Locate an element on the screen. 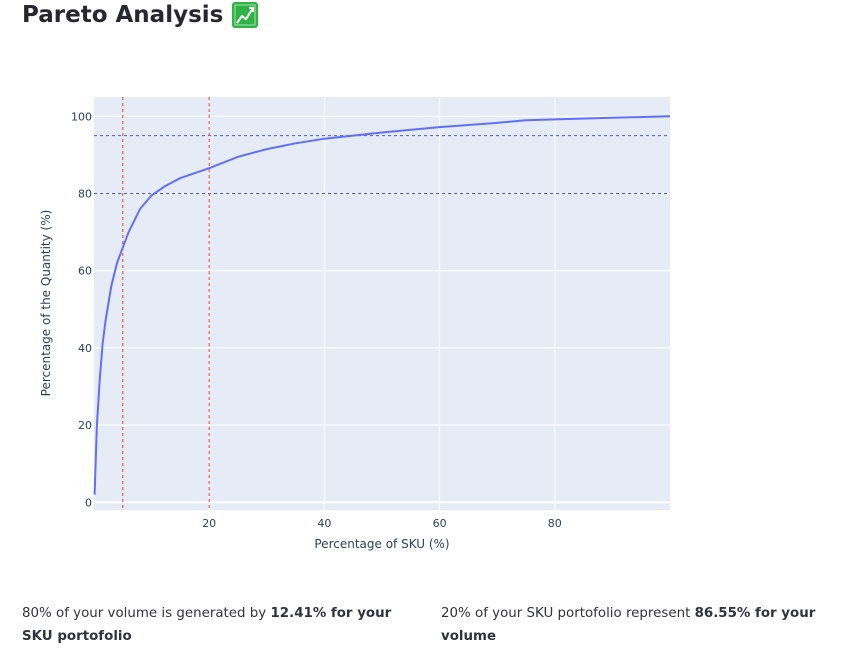  volume-stat-prefix: 80% of your volume is generated by is located at coordinates (146, 613).